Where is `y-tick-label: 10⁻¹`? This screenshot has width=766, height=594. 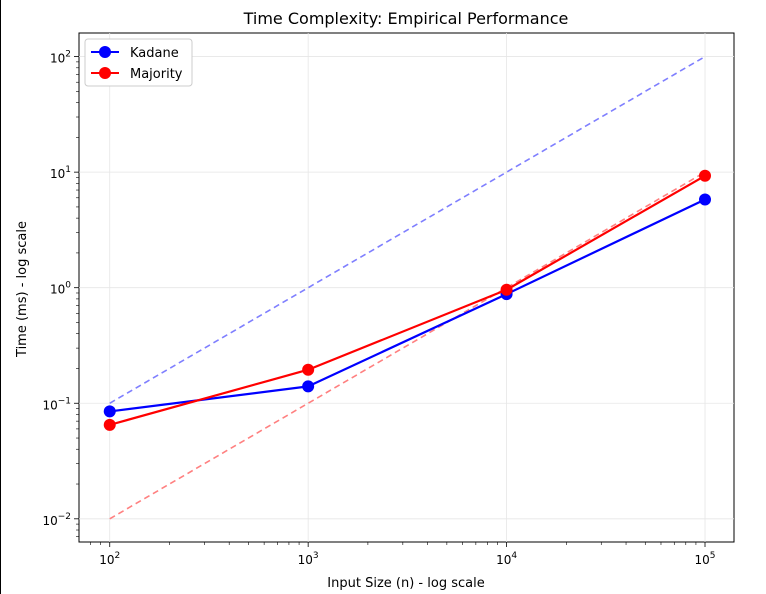 y-tick-label: 10⁻¹ is located at coordinates (56, 404).